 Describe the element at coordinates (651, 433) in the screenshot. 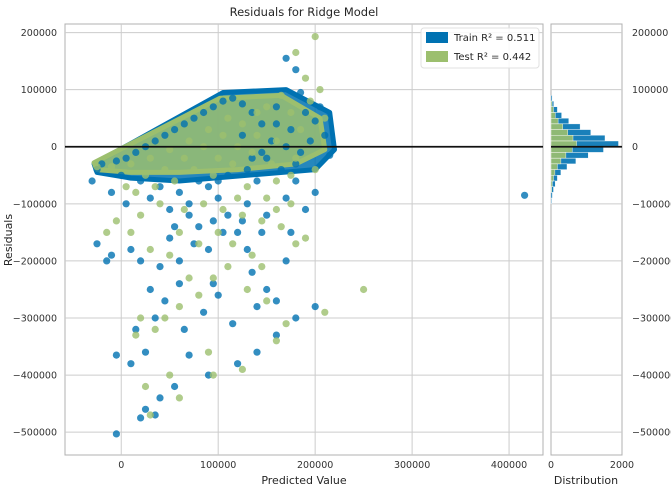

I see `dist-y-tick-label-7: −500000` at that location.